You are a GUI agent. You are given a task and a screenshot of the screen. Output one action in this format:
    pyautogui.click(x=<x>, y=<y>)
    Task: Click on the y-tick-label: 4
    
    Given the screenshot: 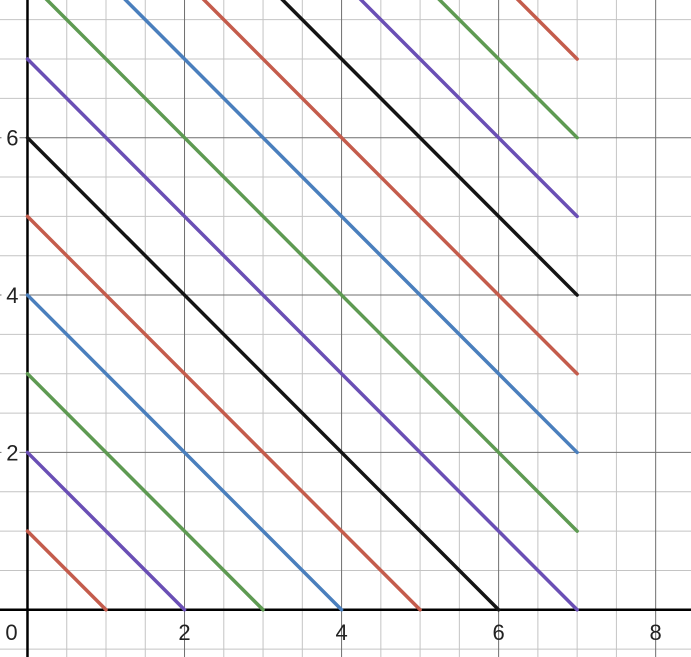 What is the action you would take?
    pyautogui.click(x=12, y=295)
    